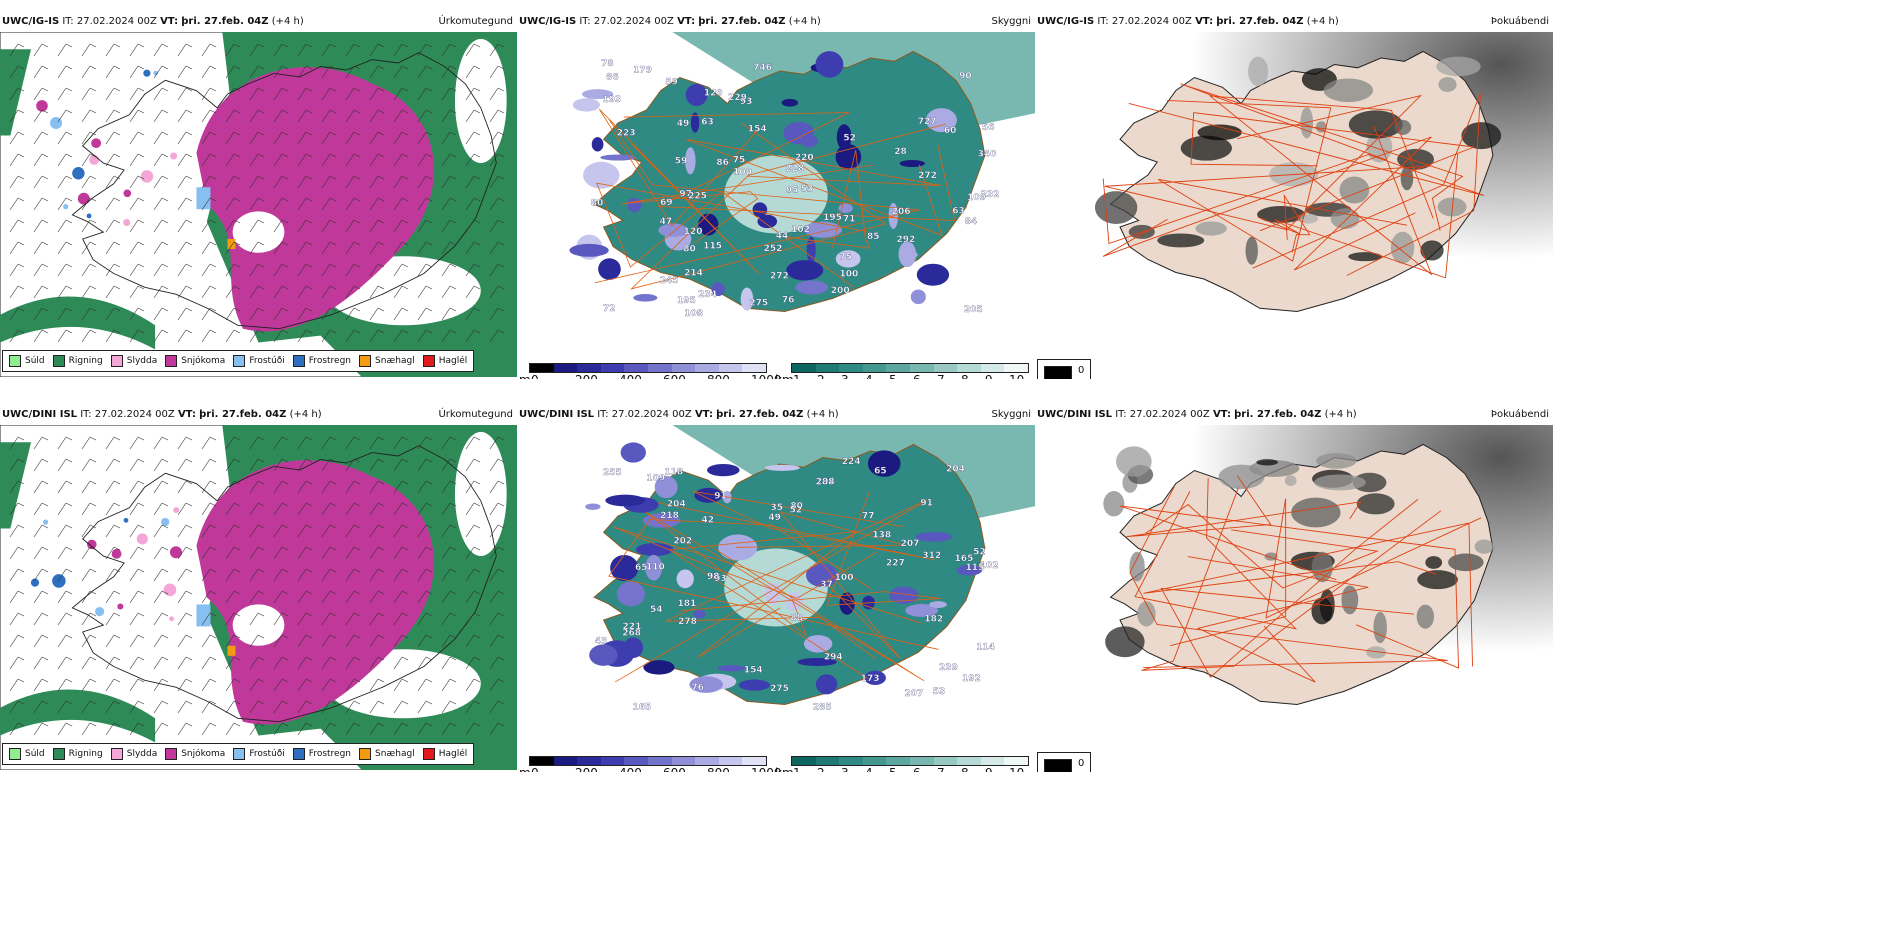  Describe the element at coordinates (797, 376) in the screenshot. I see `visibility-tick: 1` at that location.